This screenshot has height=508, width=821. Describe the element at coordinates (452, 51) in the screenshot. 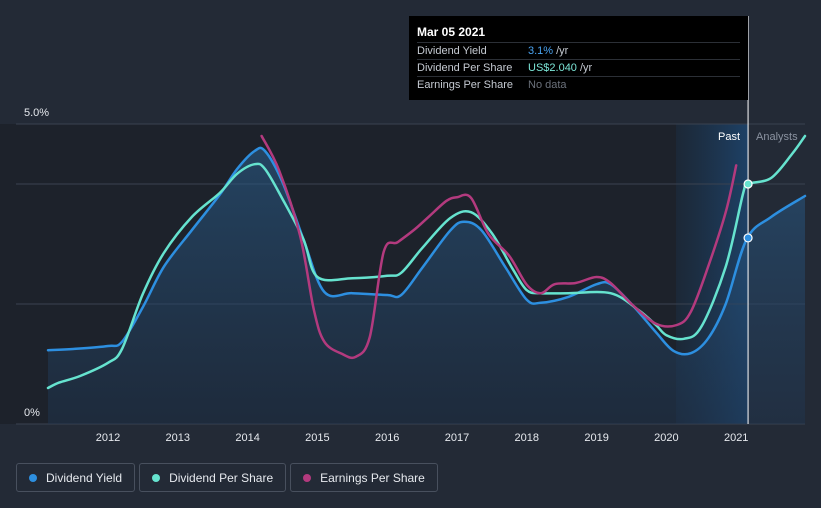

I see `tooltip-label: Dividend Yield` at that location.